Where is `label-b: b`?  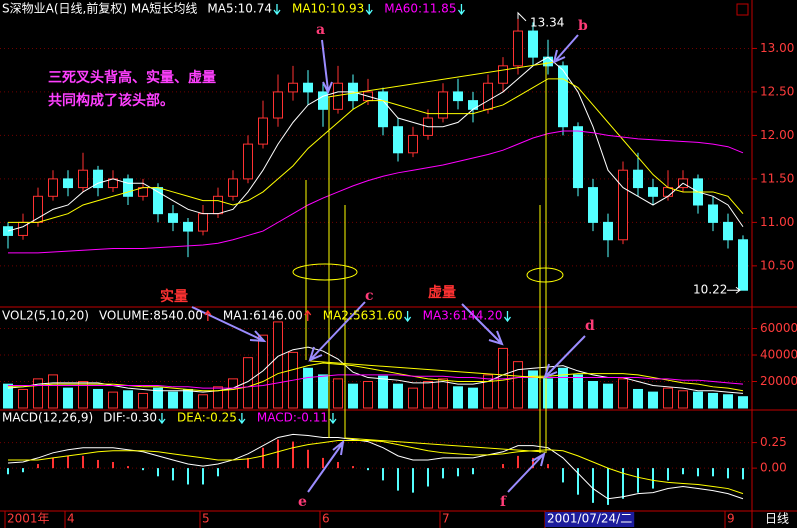 label-b: b is located at coordinates (583, 26).